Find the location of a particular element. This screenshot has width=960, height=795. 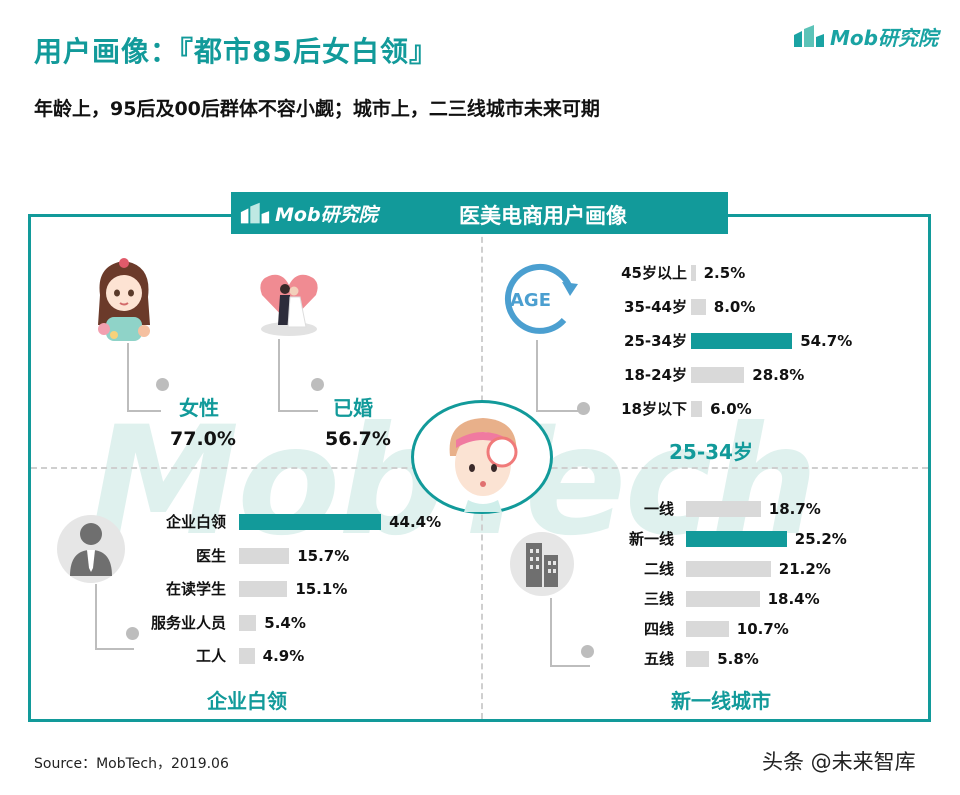

bar-value-label: 28.8% is located at coordinates (778, 375).